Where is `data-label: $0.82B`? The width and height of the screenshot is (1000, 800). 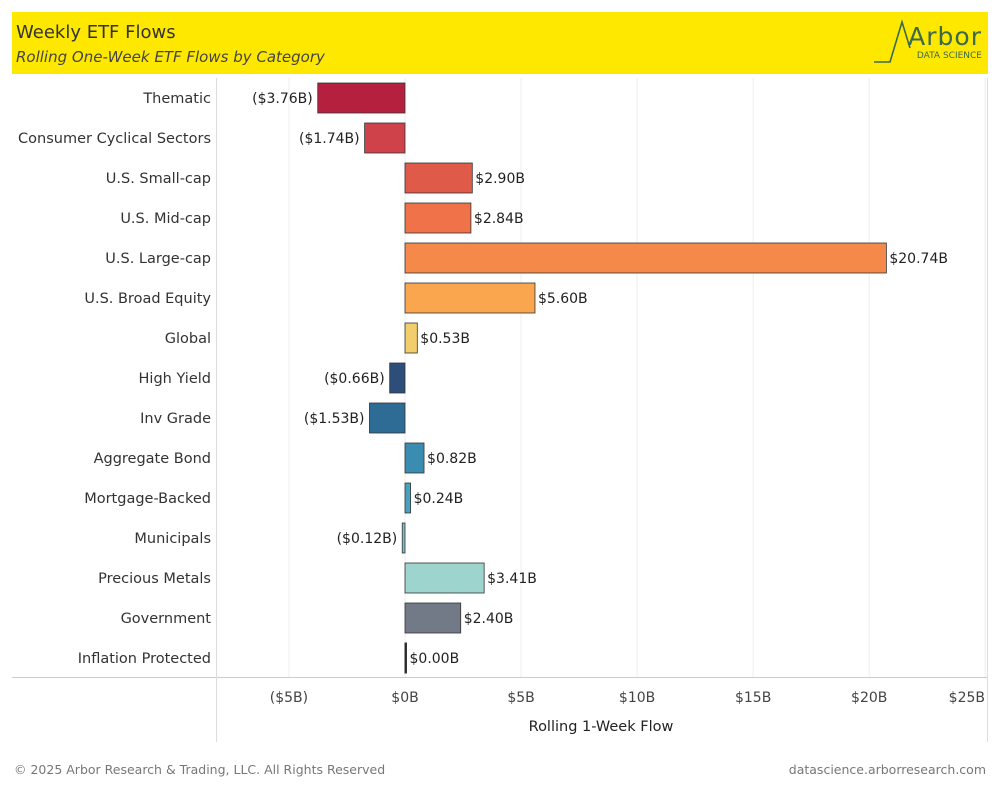 data-label: $0.82B is located at coordinates (452, 459).